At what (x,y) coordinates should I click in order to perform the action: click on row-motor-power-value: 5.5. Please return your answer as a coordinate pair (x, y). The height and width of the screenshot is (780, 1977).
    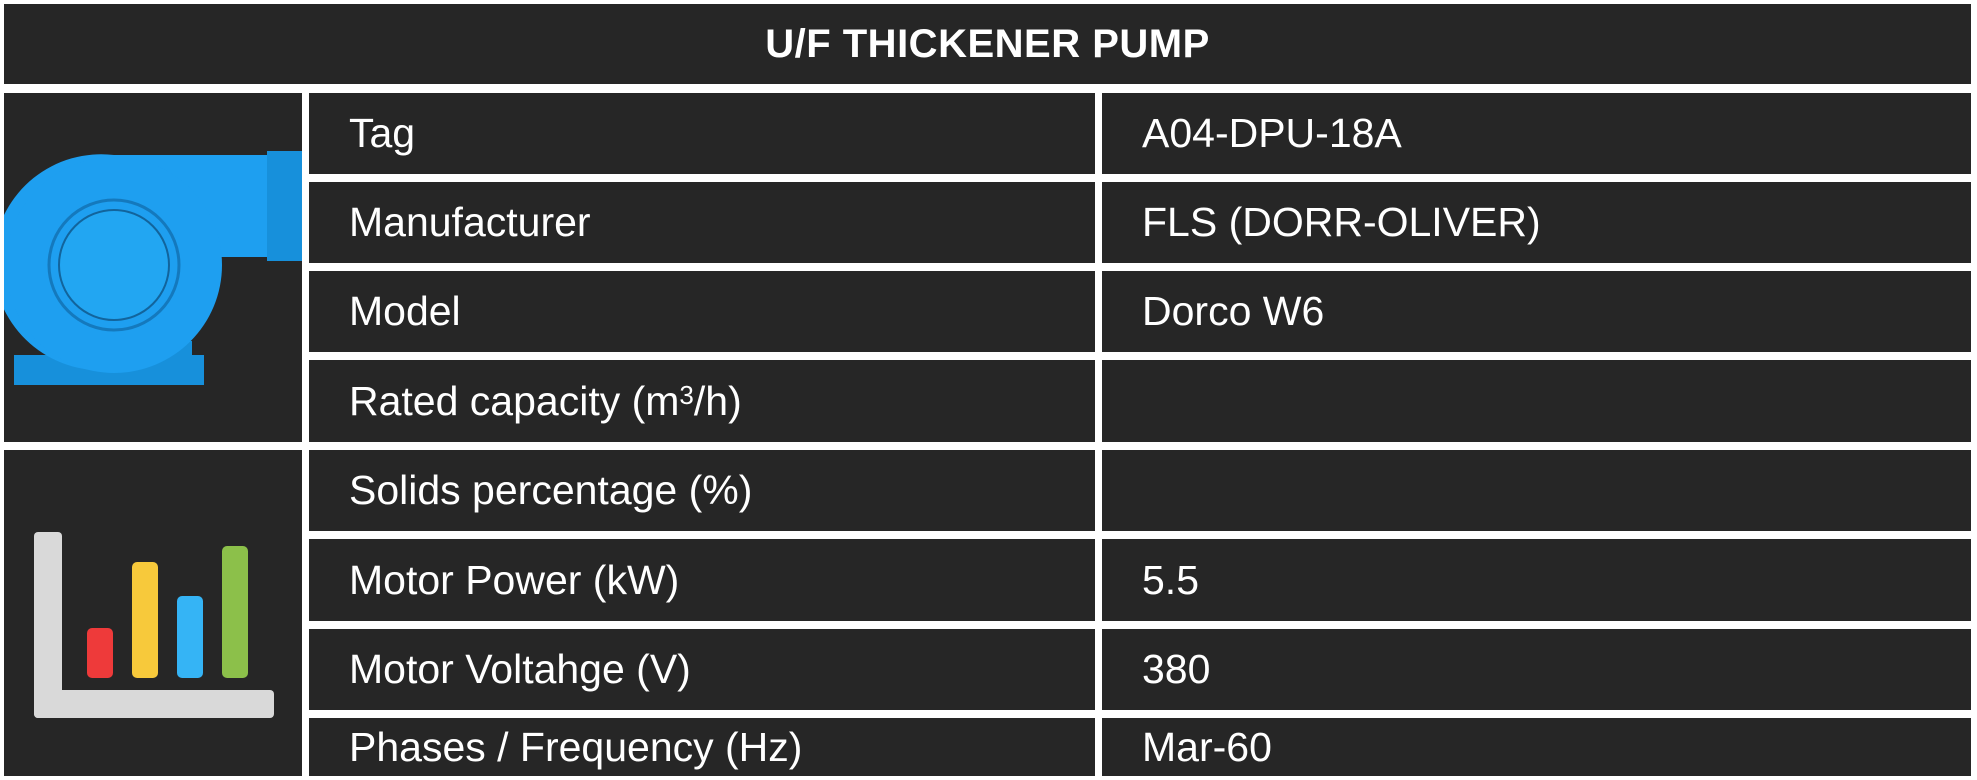
    Looking at the image, I should click on (1536, 580).